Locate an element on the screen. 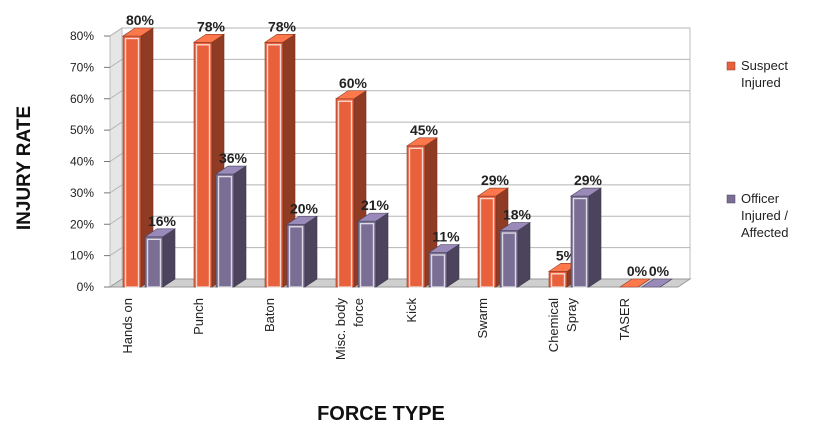 This screenshot has height=425, width=817. x-tick-label: Hands on is located at coordinates (127, 326).